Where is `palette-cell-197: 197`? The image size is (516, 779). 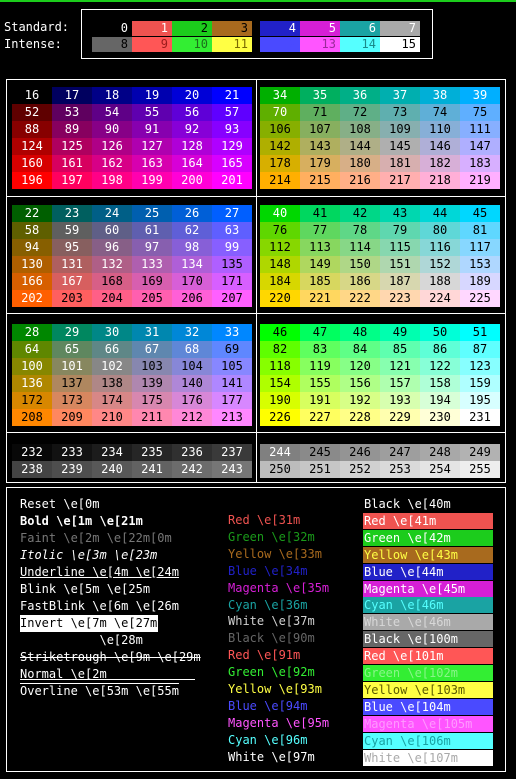 palette-cell-197: 197 is located at coordinates (72, 180).